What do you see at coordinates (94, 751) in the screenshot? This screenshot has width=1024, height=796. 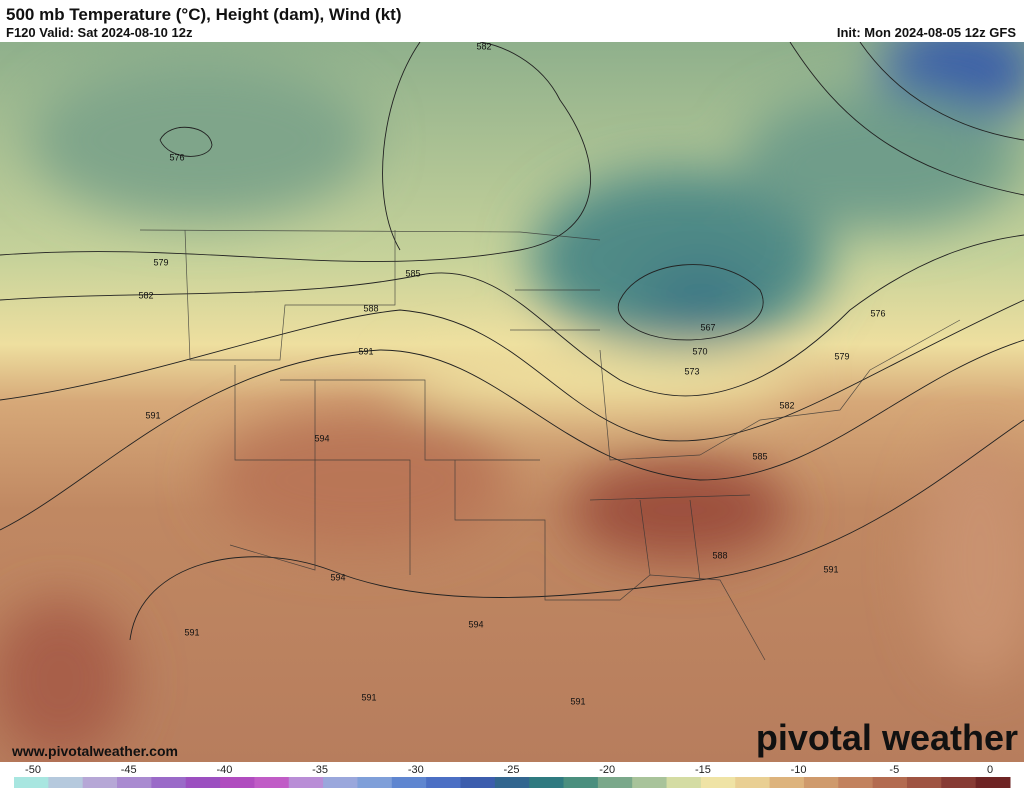 I see `website: www.pivotalweather.com` at bounding box center [94, 751].